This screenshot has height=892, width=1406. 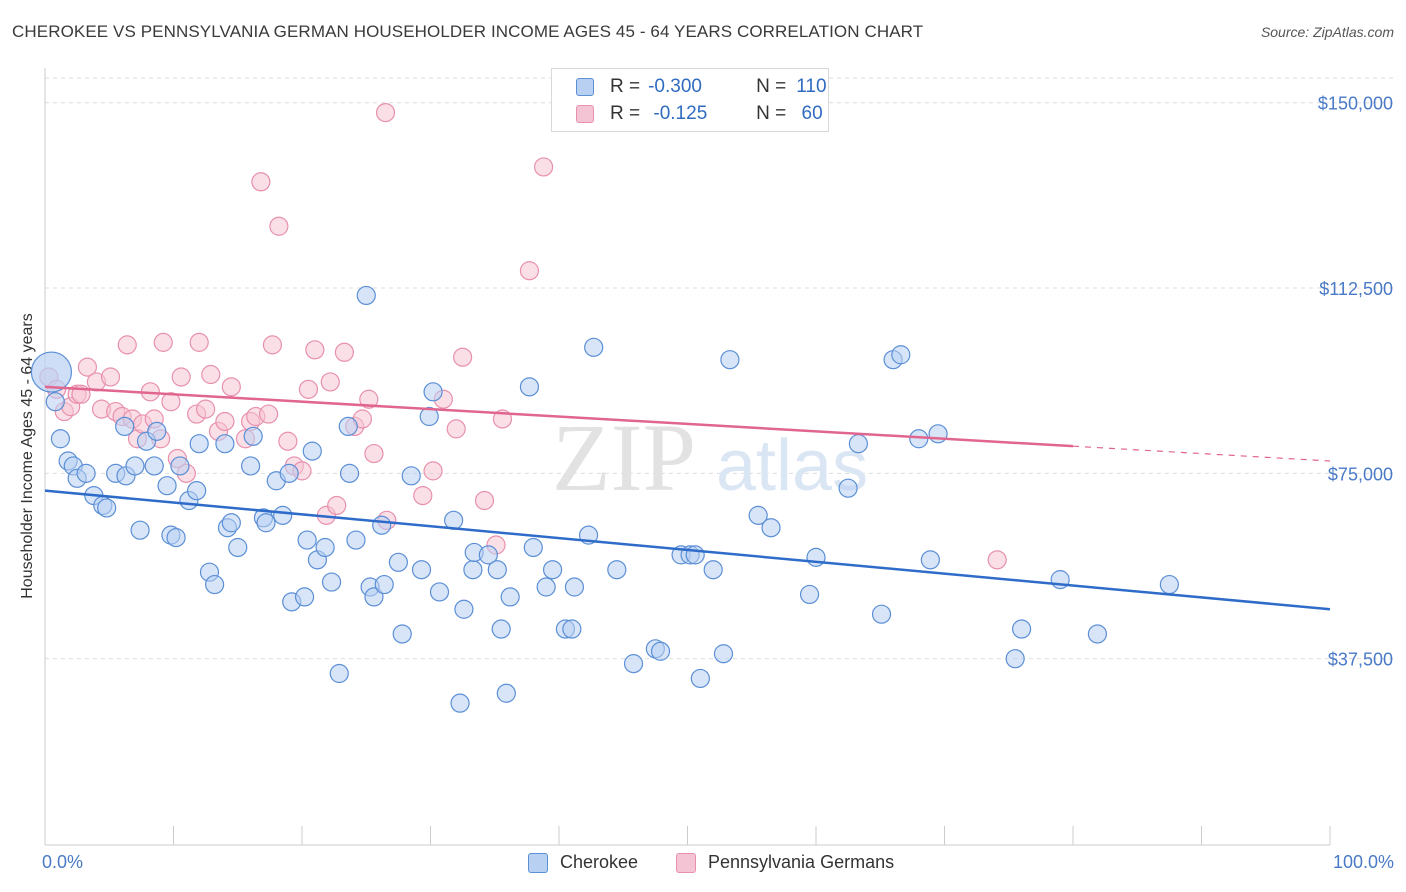 What do you see at coordinates (585, 114) in the screenshot?
I see `legend-swatch-pennsylvania-germans` at bounding box center [585, 114].